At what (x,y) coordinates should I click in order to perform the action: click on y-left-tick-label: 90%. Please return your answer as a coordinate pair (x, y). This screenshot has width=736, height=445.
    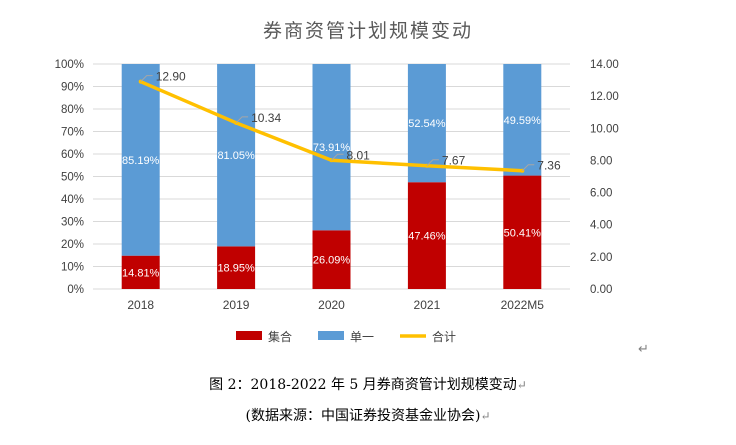
    Looking at the image, I should click on (72, 88).